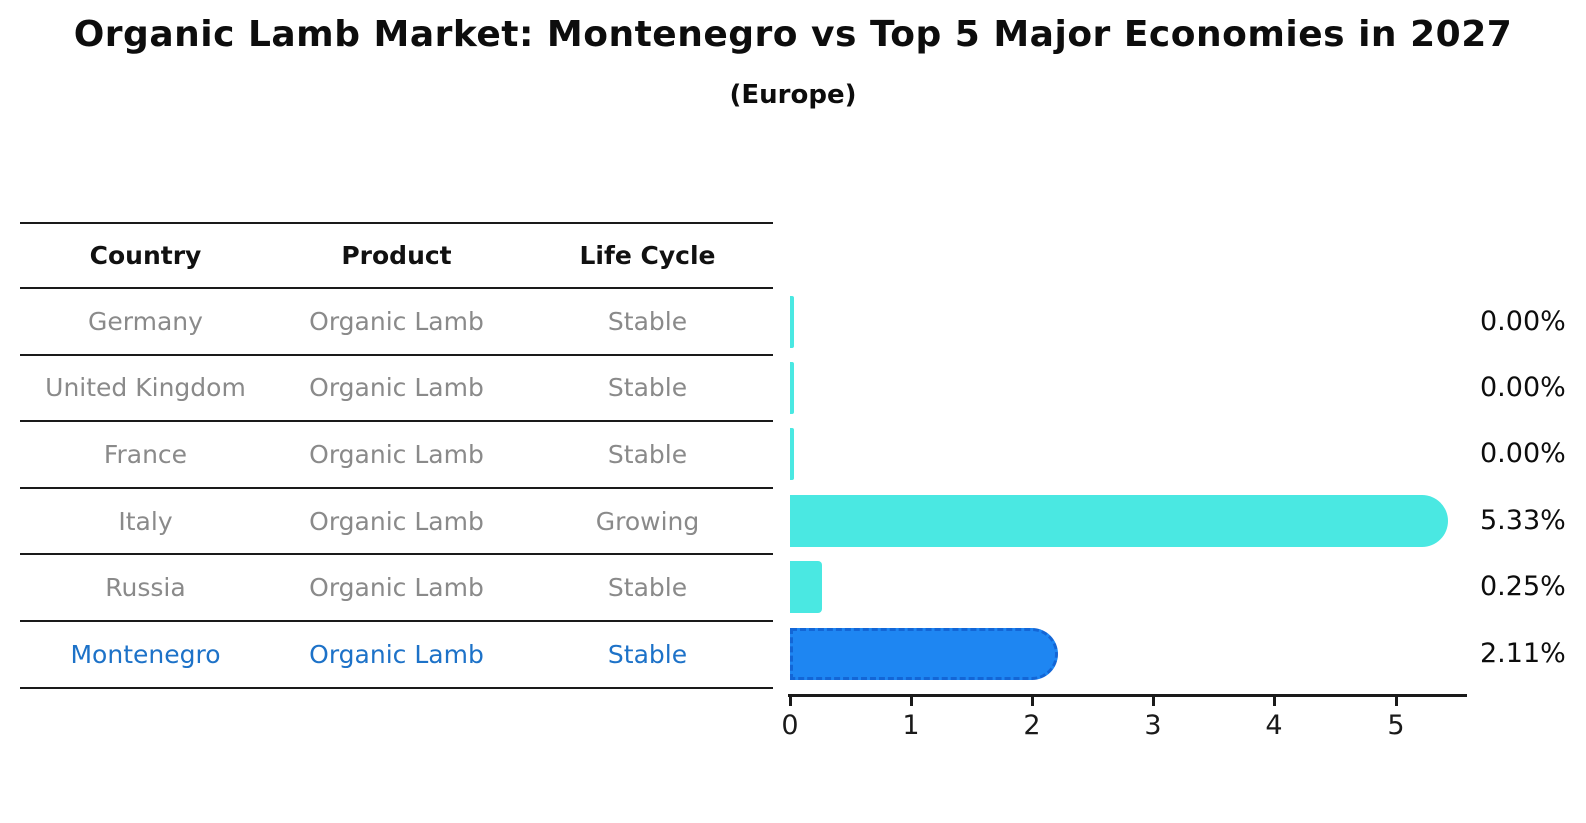 The width and height of the screenshot is (1586, 823). Describe the element at coordinates (647, 255) in the screenshot. I see `header-life-cycle: Life Cycle` at that location.